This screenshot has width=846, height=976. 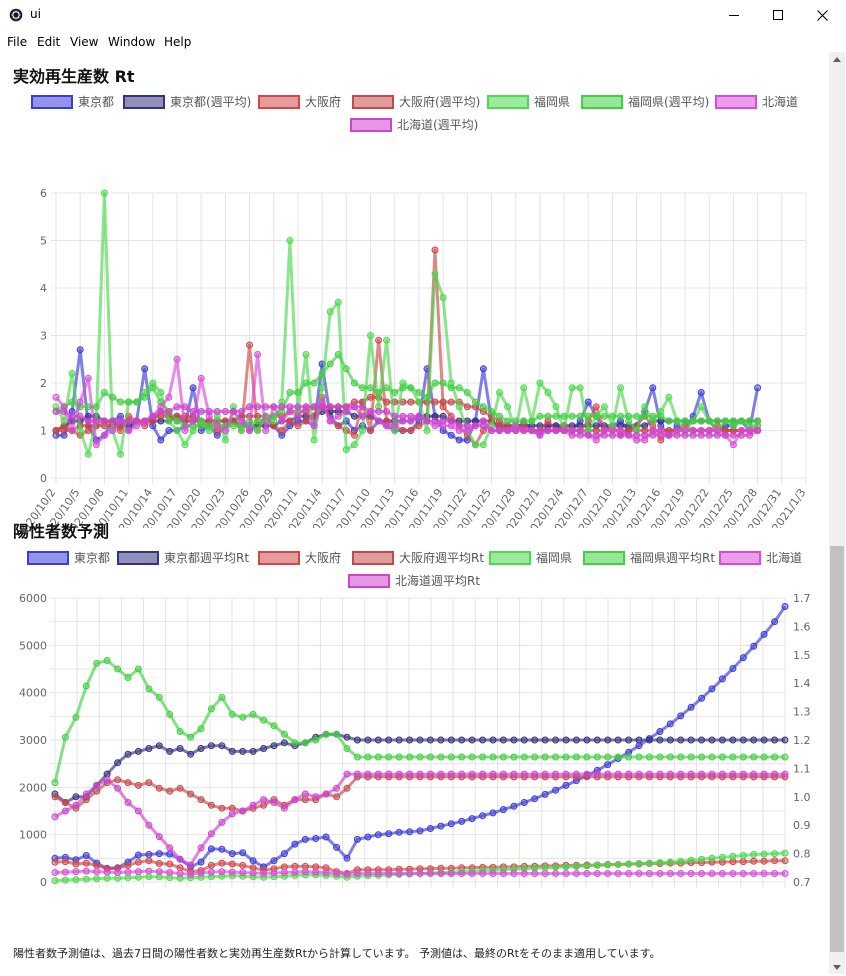 What do you see at coordinates (17, 42) in the screenshot?
I see `menu-file: File` at bounding box center [17, 42].